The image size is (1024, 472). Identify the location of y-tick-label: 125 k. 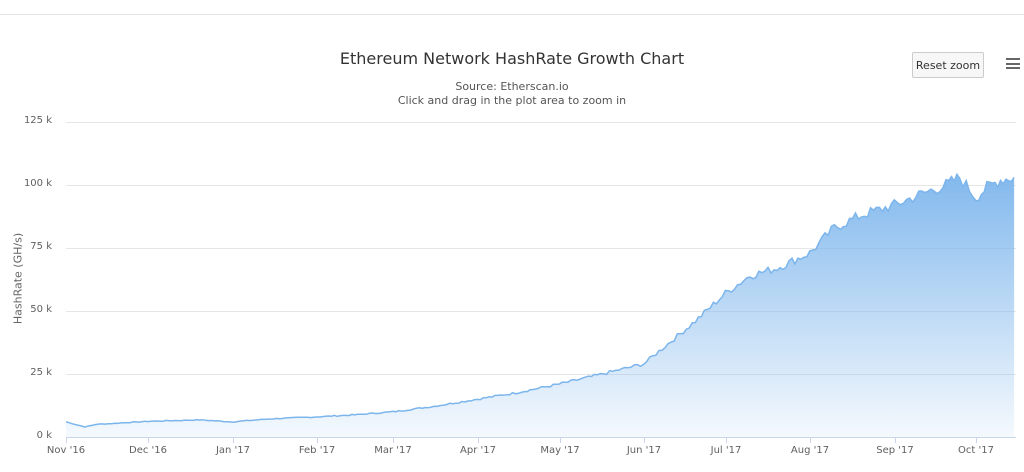
(37, 120).